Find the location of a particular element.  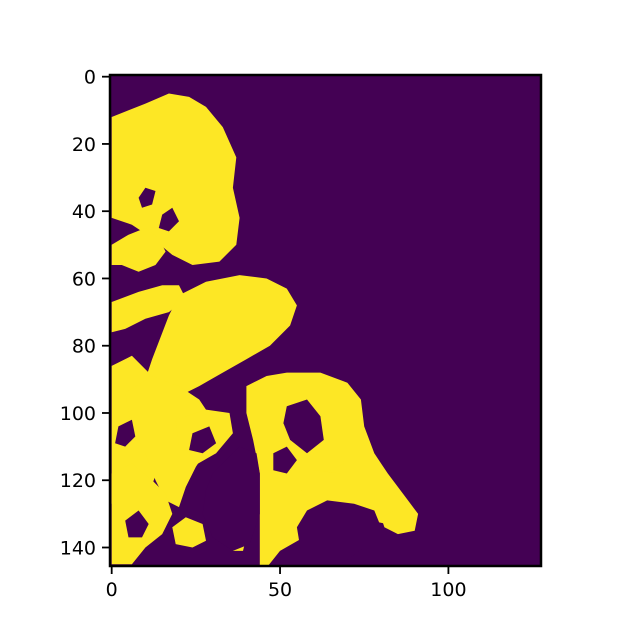

x-tick-label-2: 100 is located at coordinates (448, 590).